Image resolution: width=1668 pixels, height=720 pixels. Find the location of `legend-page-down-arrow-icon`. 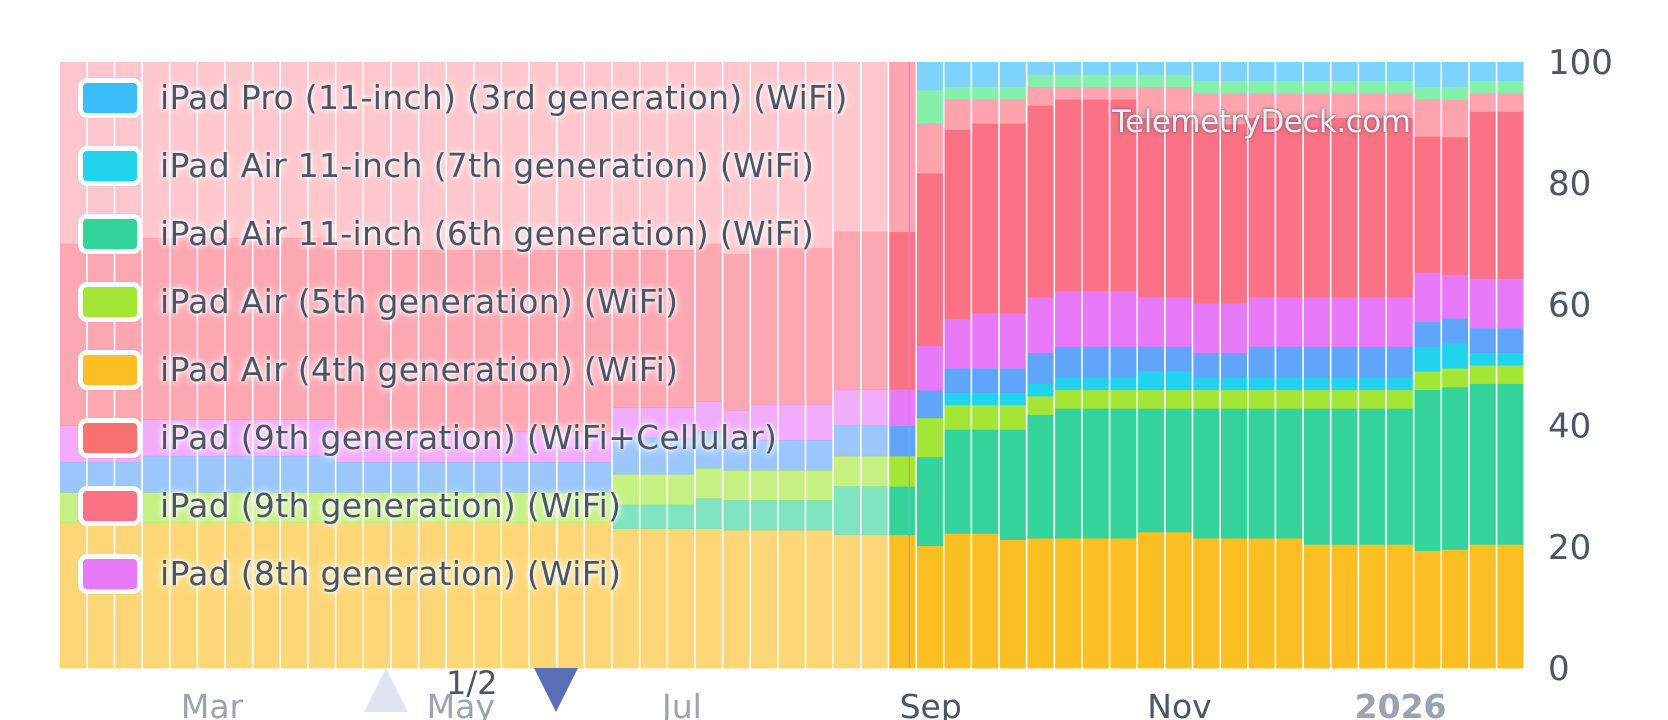

legend-page-down-arrow-icon is located at coordinates (556, 690).